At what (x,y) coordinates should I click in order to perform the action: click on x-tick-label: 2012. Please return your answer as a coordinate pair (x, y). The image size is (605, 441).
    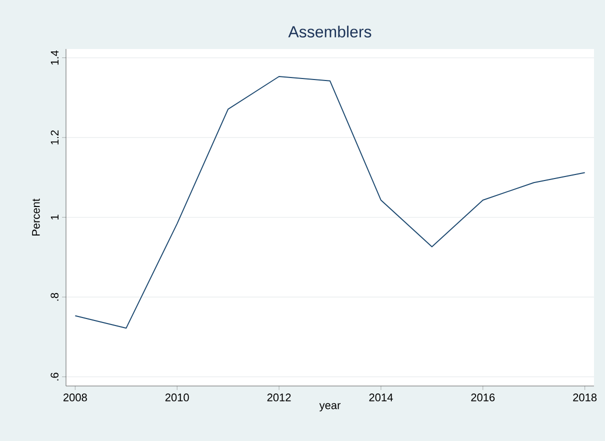
    Looking at the image, I should click on (279, 398).